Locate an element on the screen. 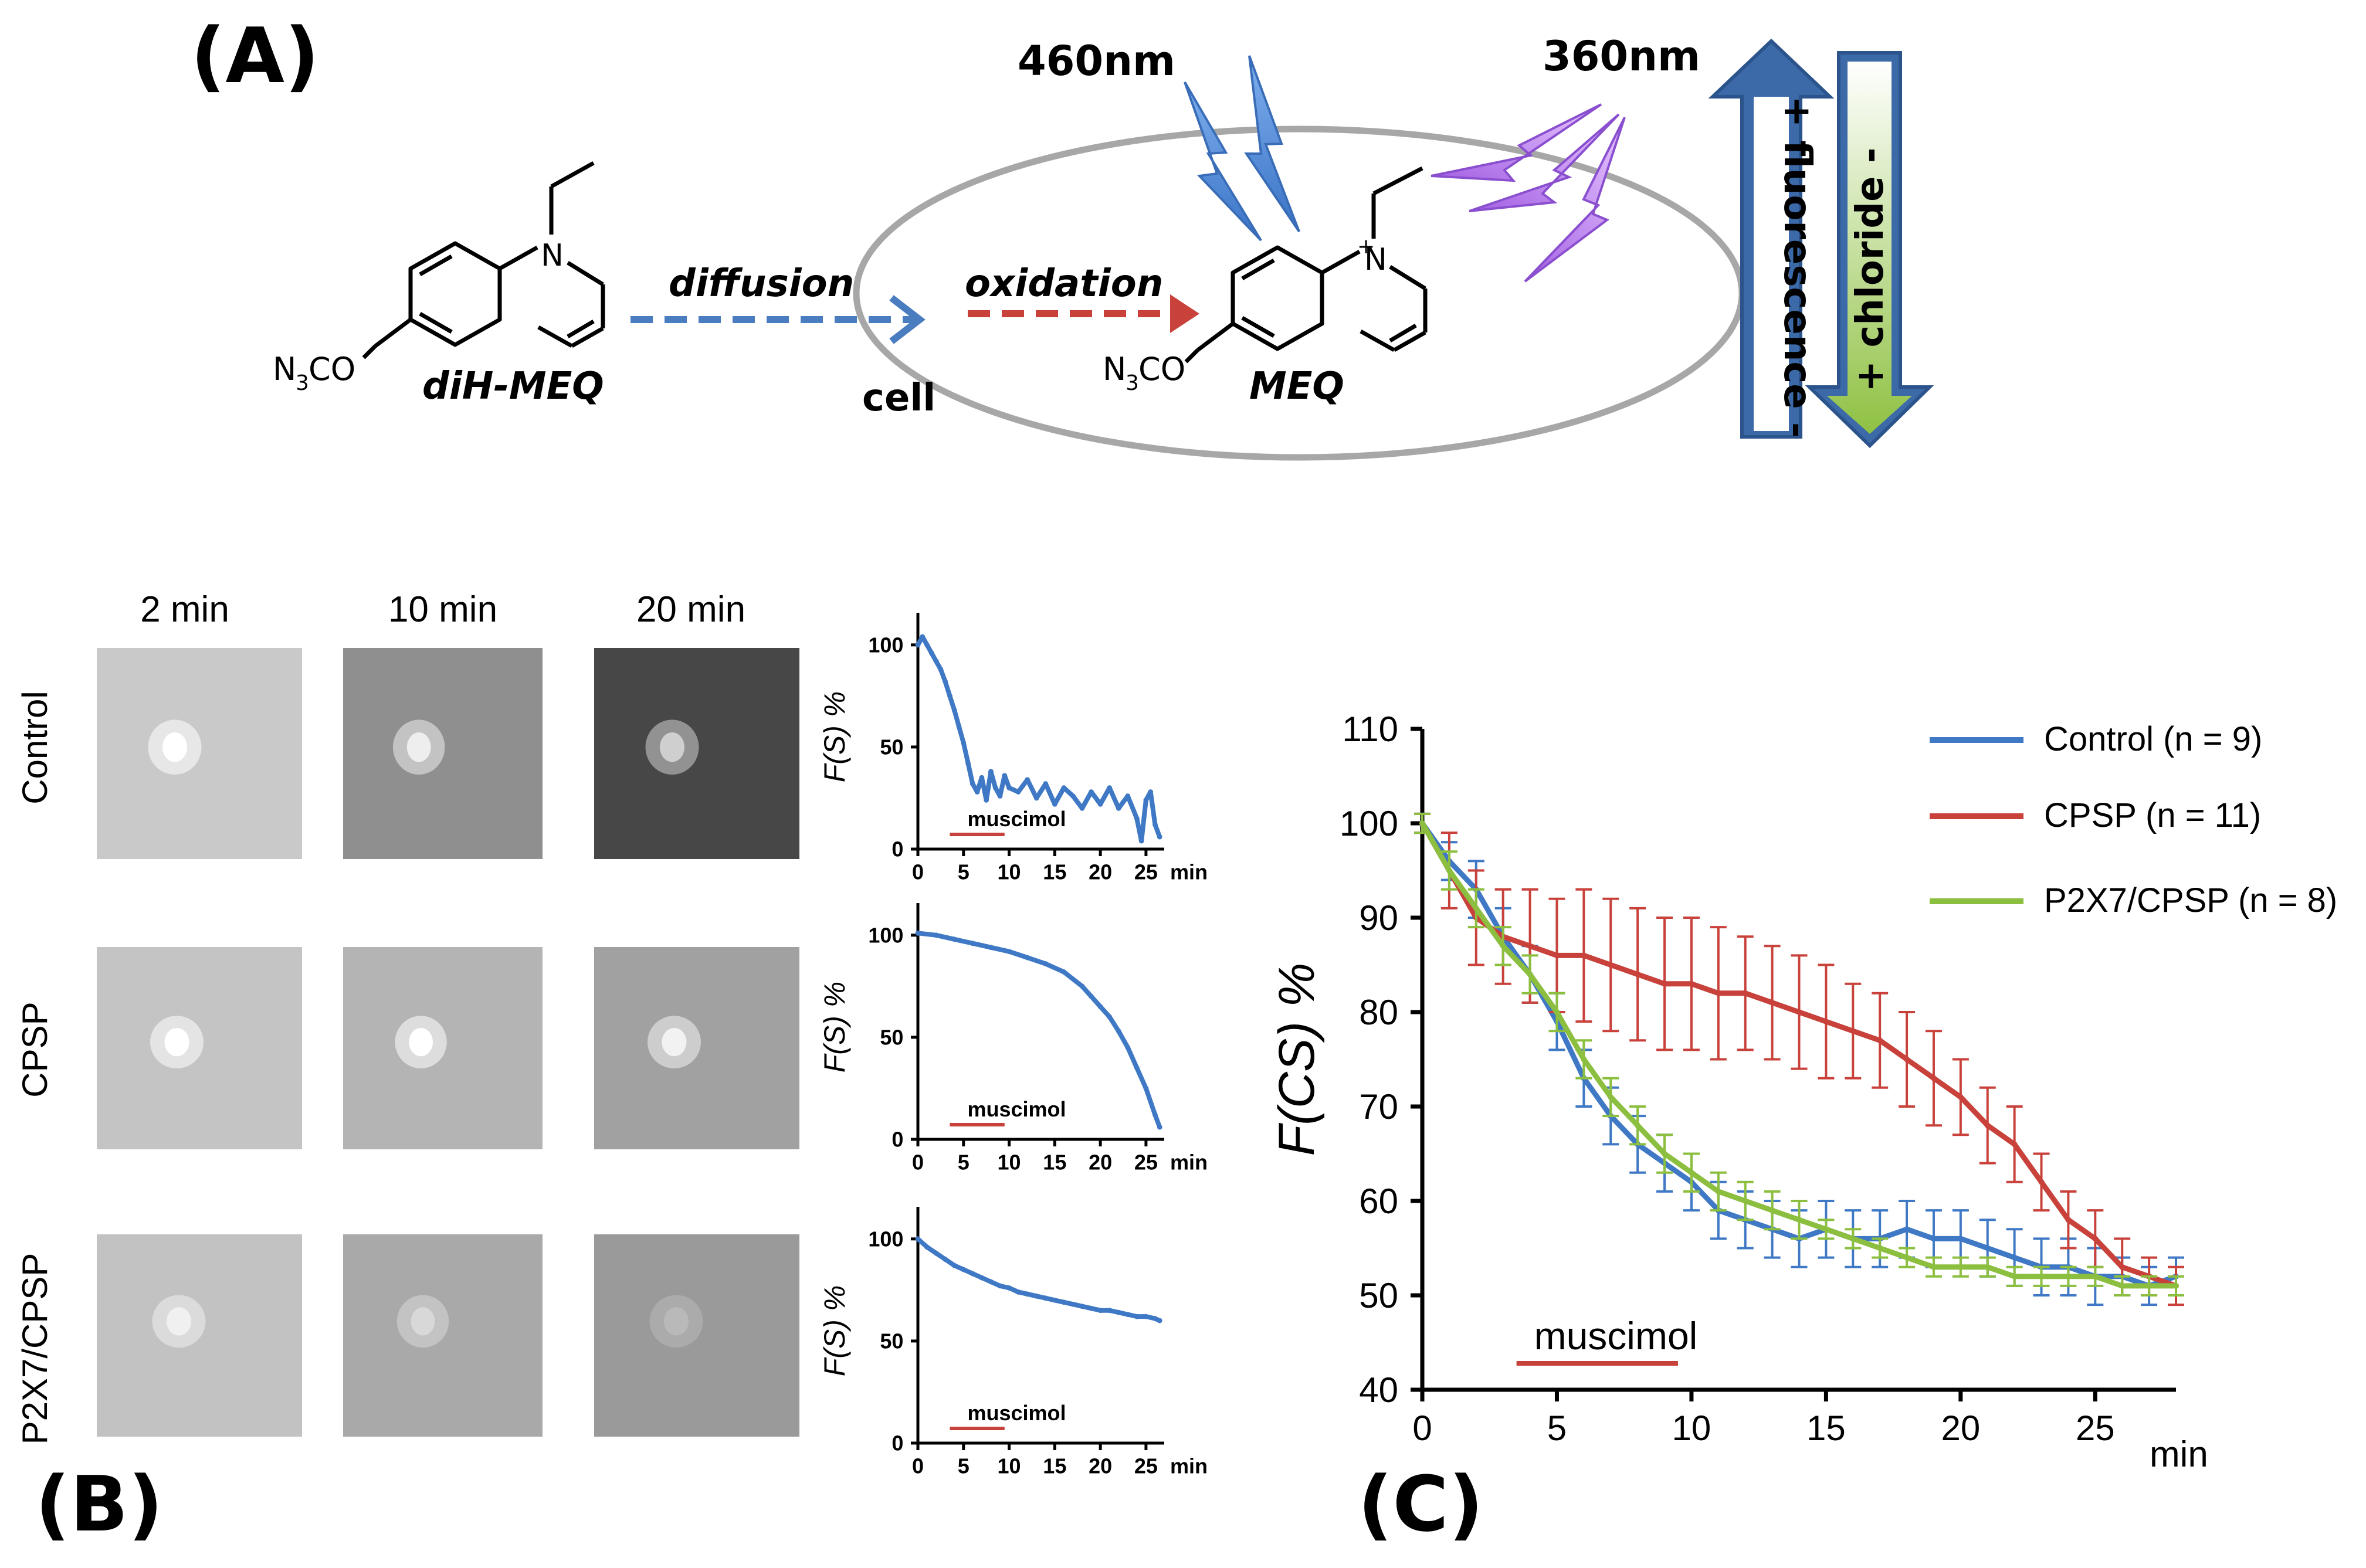 The image size is (2366, 1568). legend-entry-2: P2X7/CPSP (n = 8) is located at coordinates (2133, 900).